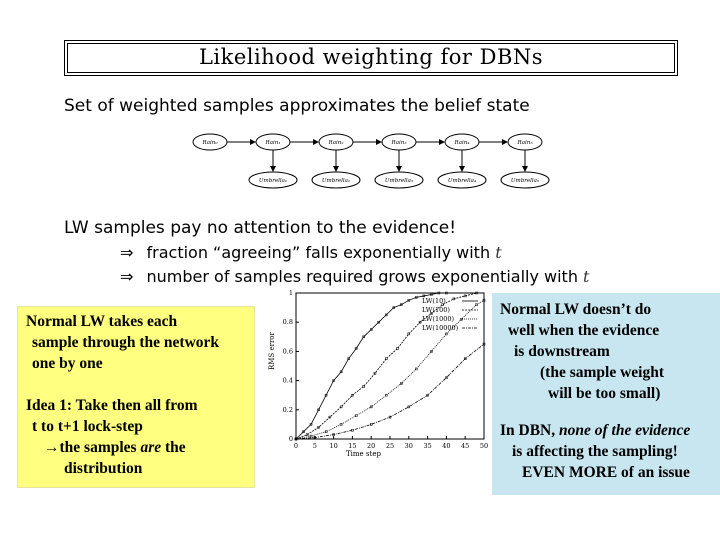 The image size is (720, 540). Describe the element at coordinates (288, 351) in the screenshot. I see `y-tick-label: 0.6` at that location.